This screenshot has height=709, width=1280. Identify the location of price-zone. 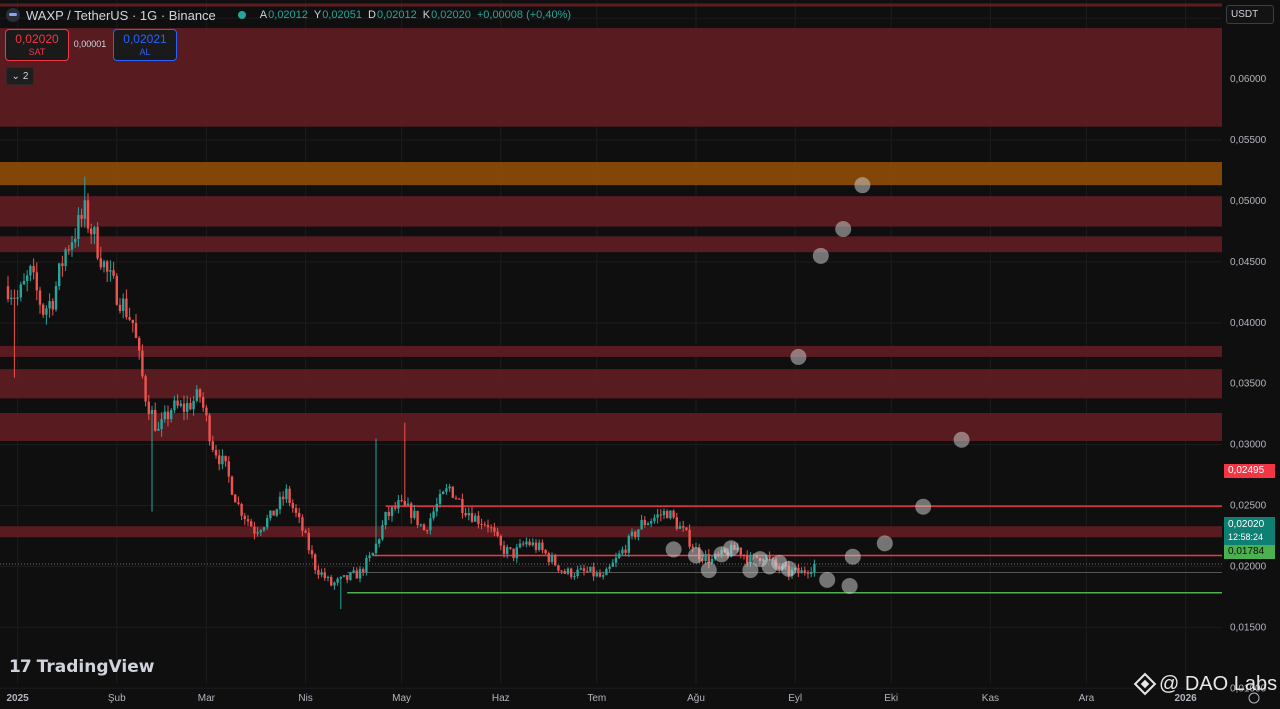
(611, 77).